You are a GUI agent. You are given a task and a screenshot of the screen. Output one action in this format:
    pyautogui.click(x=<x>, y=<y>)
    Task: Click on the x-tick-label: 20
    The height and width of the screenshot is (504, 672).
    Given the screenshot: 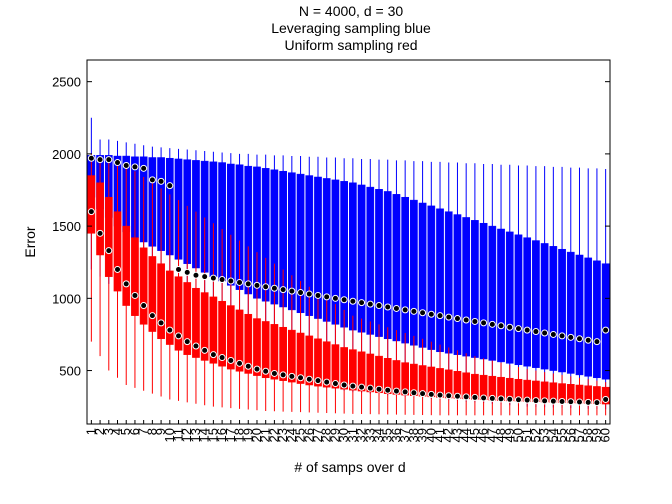 What is the action you would take?
    pyautogui.click(x=256, y=435)
    